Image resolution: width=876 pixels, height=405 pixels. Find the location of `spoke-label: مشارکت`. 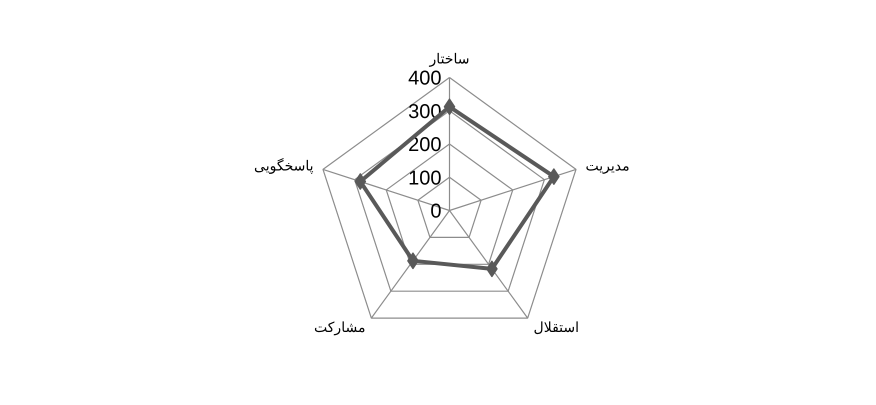

spoke-label: مشارکت is located at coordinates (340, 328).